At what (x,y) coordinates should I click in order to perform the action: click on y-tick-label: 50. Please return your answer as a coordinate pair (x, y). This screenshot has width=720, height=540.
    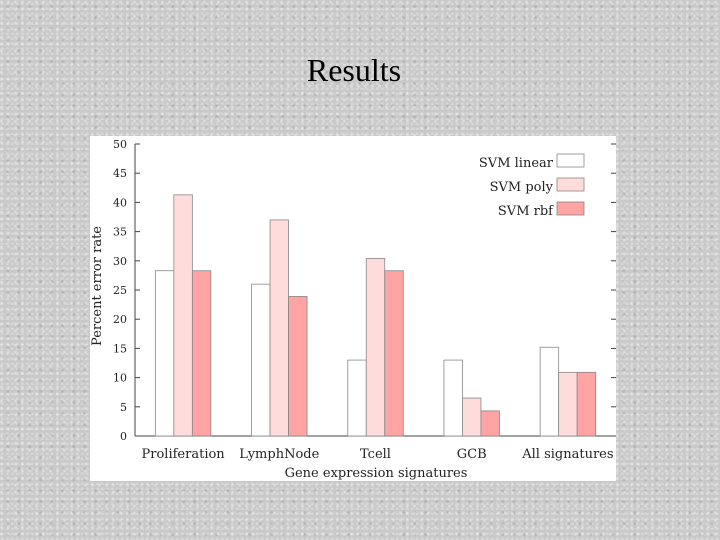
    Looking at the image, I should click on (120, 144).